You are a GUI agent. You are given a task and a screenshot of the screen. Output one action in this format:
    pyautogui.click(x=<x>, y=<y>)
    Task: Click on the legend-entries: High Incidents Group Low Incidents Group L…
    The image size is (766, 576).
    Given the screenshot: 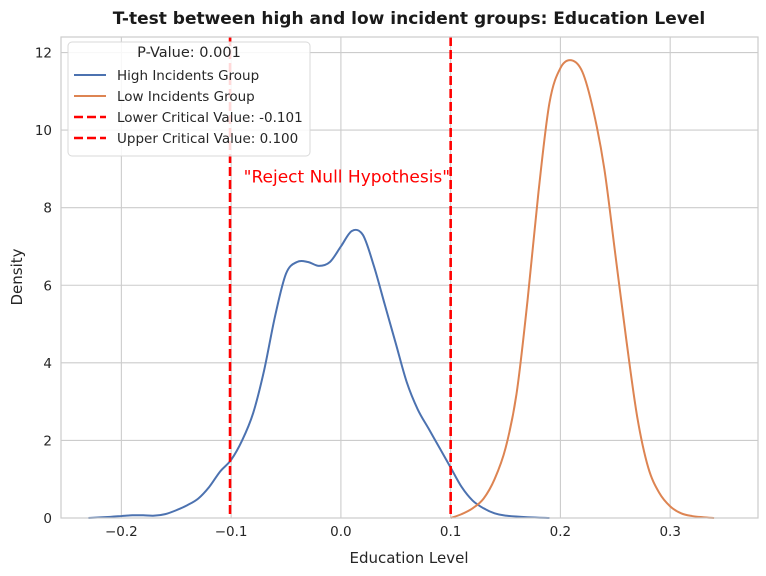 What is the action you would take?
    pyautogui.click(x=188, y=107)
    